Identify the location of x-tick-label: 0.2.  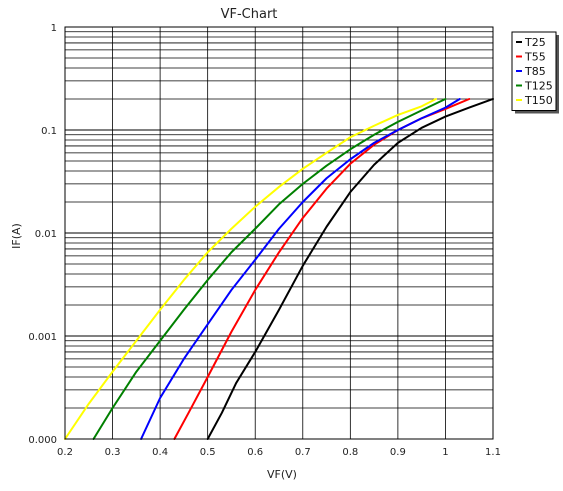
(65, 452).